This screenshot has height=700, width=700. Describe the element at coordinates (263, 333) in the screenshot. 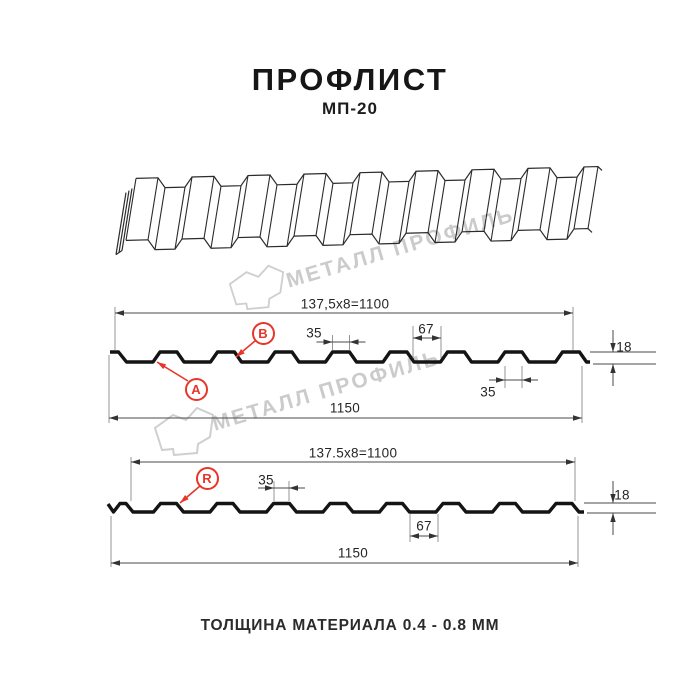

I see `label-side-b: B` at that location.